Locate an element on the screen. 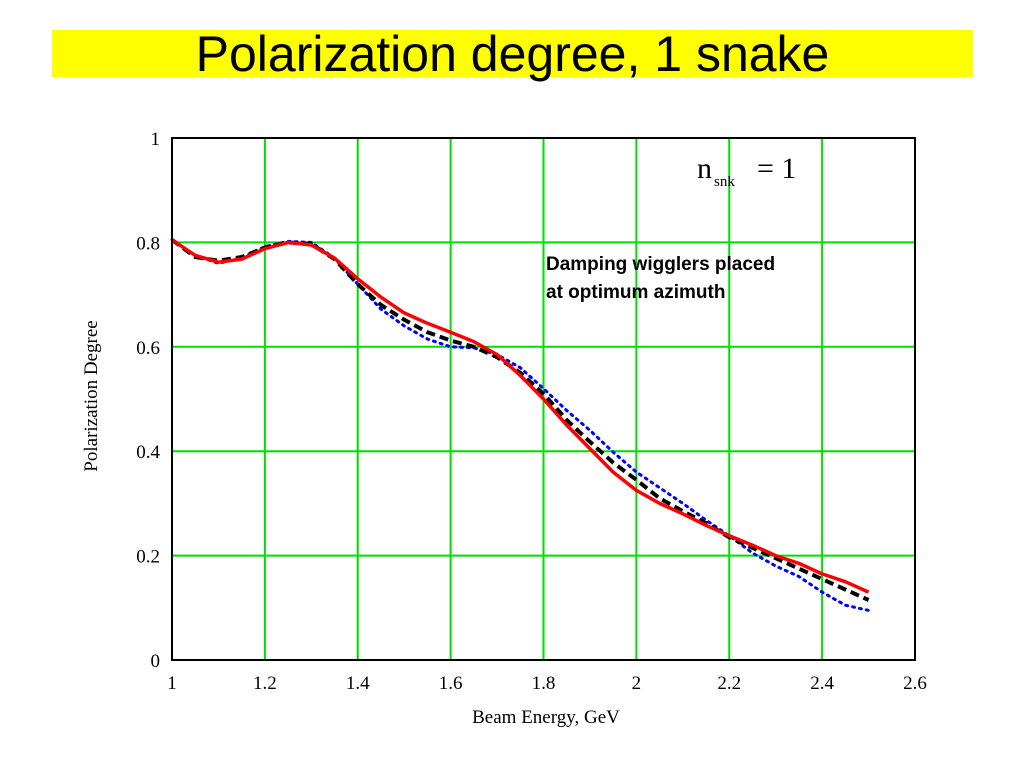  x-tick-label: 2.4 is located at coordinates (822, 683).